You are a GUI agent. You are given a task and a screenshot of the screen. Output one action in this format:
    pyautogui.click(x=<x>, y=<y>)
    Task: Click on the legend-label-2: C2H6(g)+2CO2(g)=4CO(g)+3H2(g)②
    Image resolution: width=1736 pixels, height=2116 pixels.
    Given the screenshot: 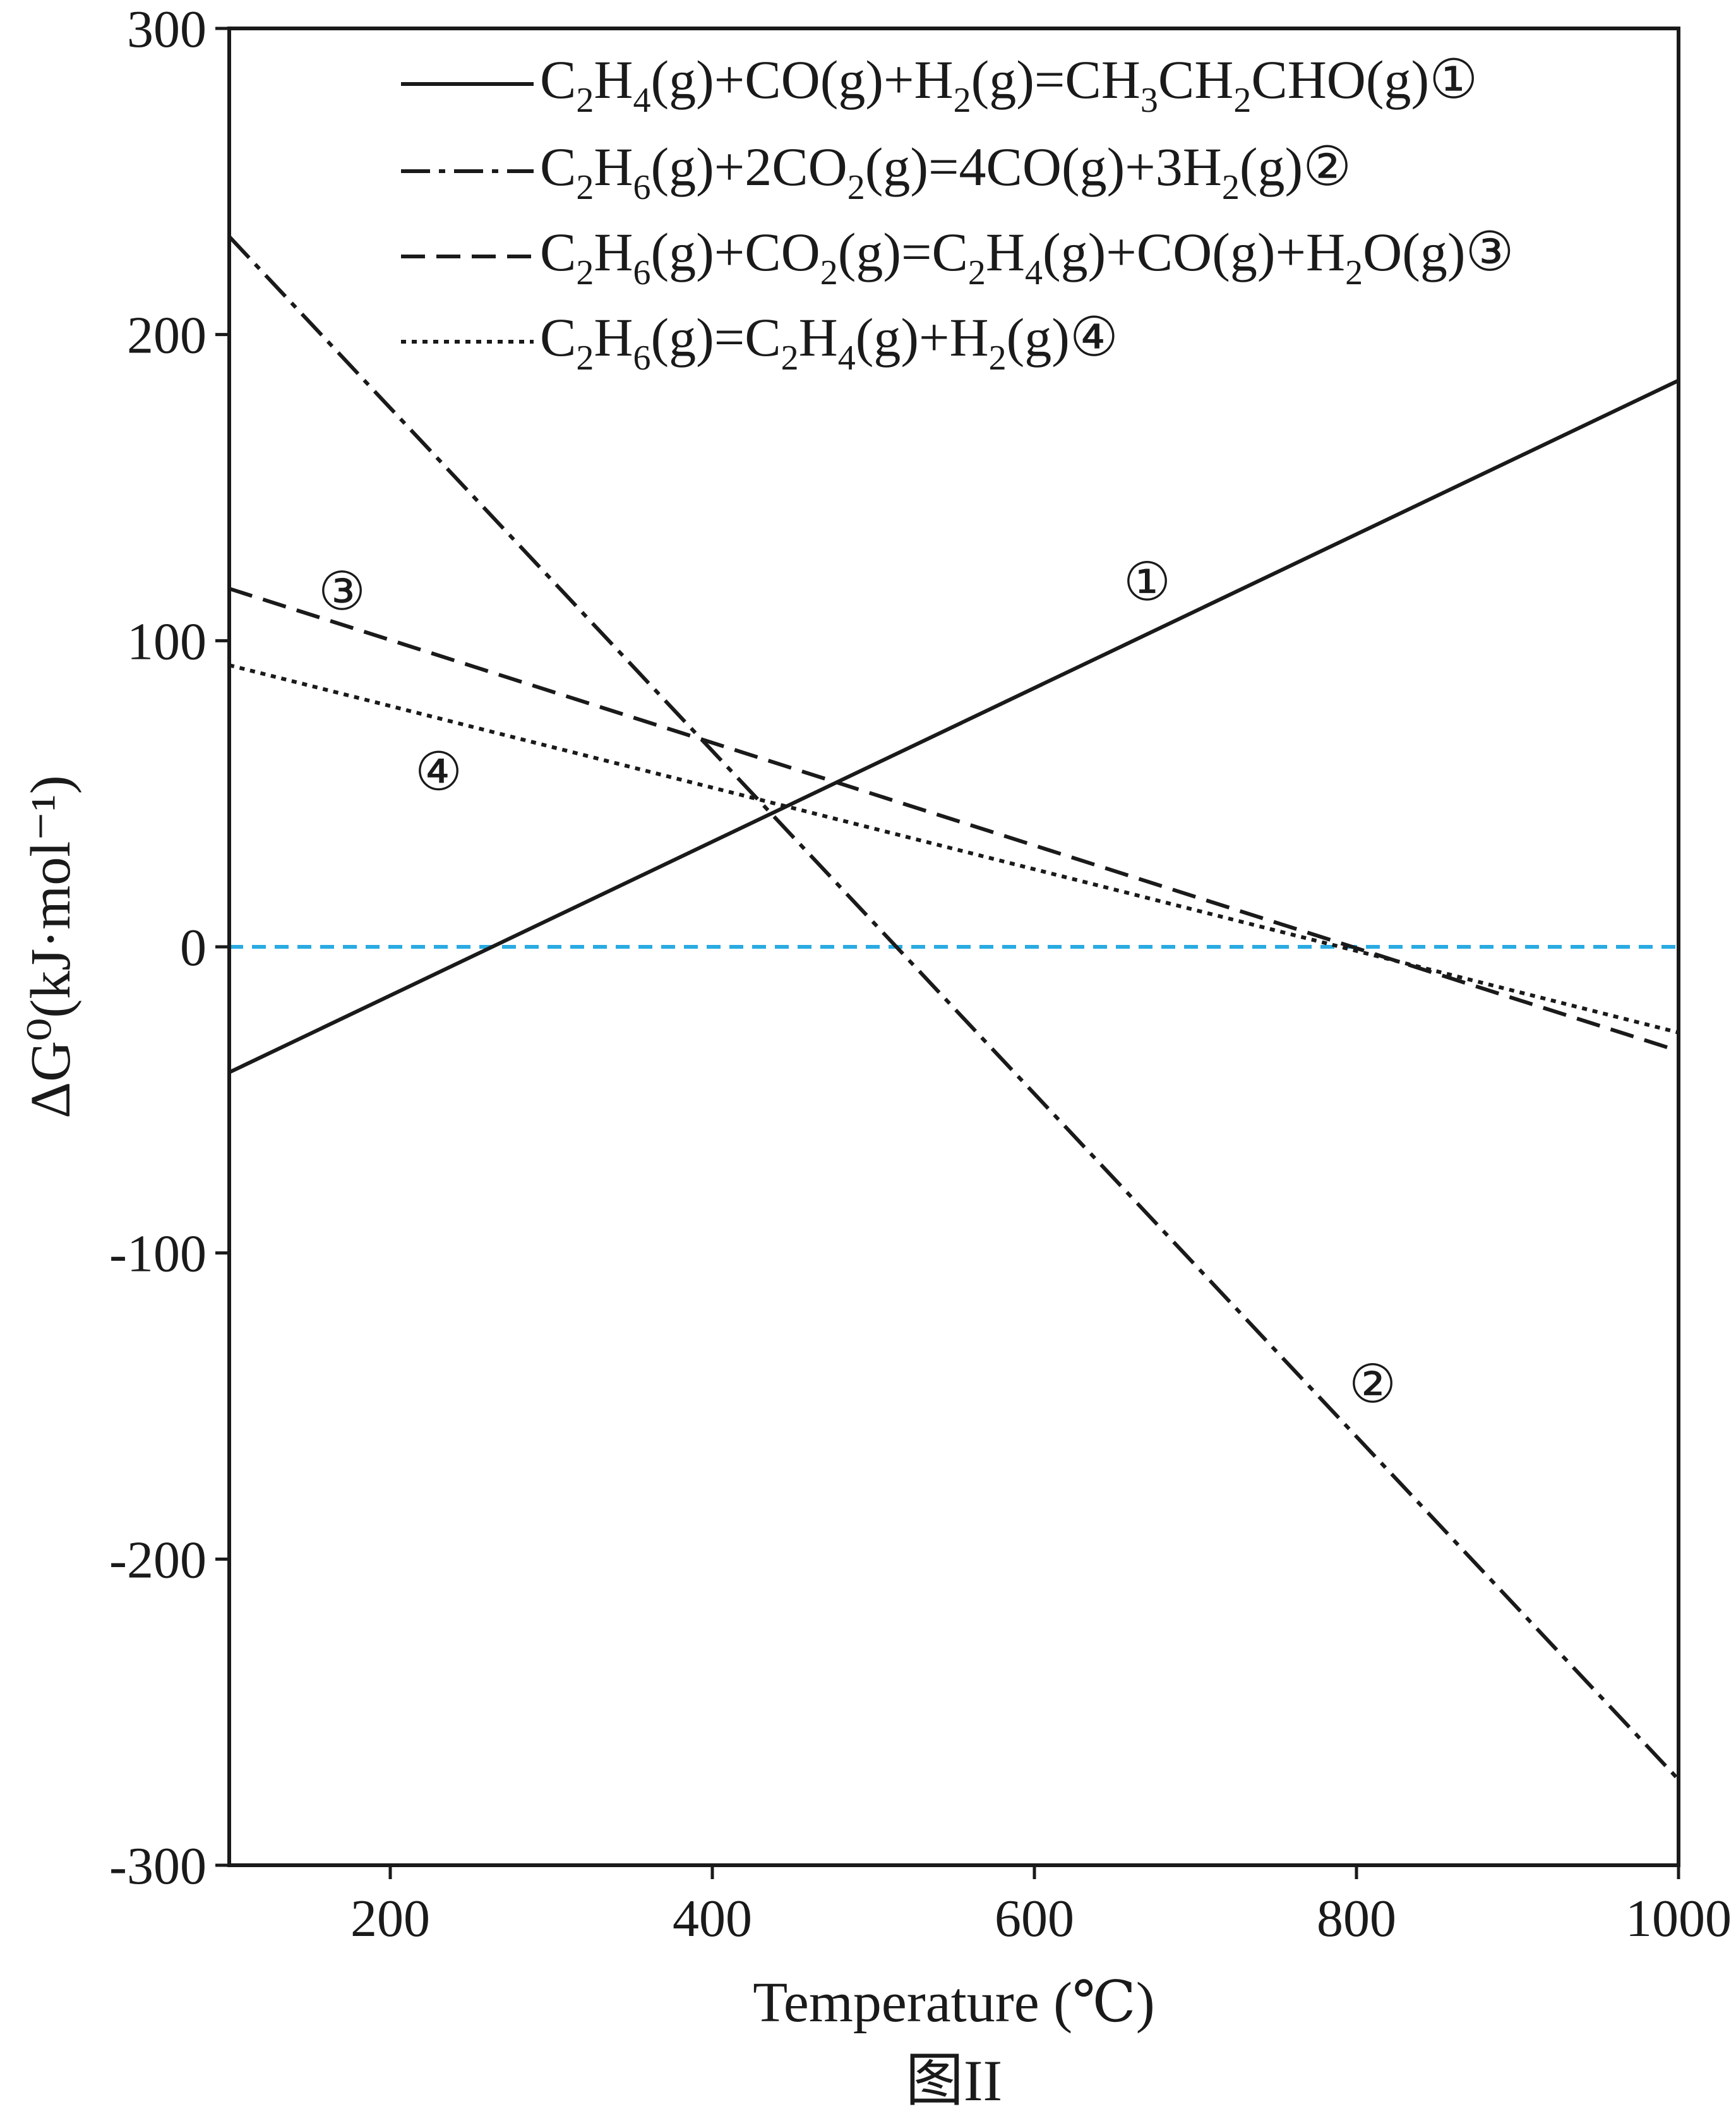 What is the action you would take?
    pyautogui.click(x=946, y=171)
    